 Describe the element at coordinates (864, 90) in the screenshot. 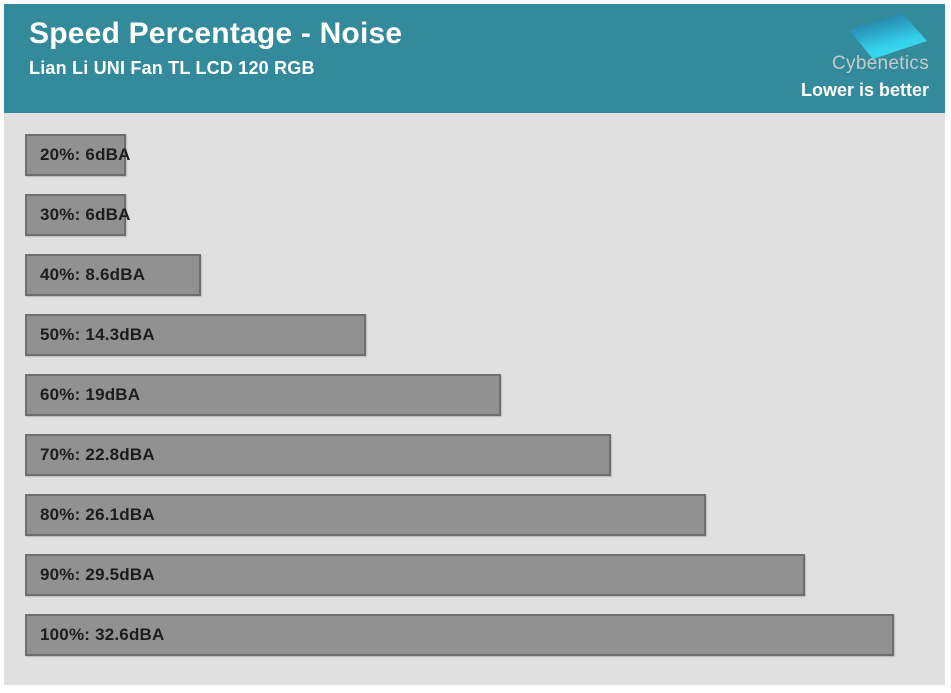

I see `lower-is-better-note: Lower is better` at that location.